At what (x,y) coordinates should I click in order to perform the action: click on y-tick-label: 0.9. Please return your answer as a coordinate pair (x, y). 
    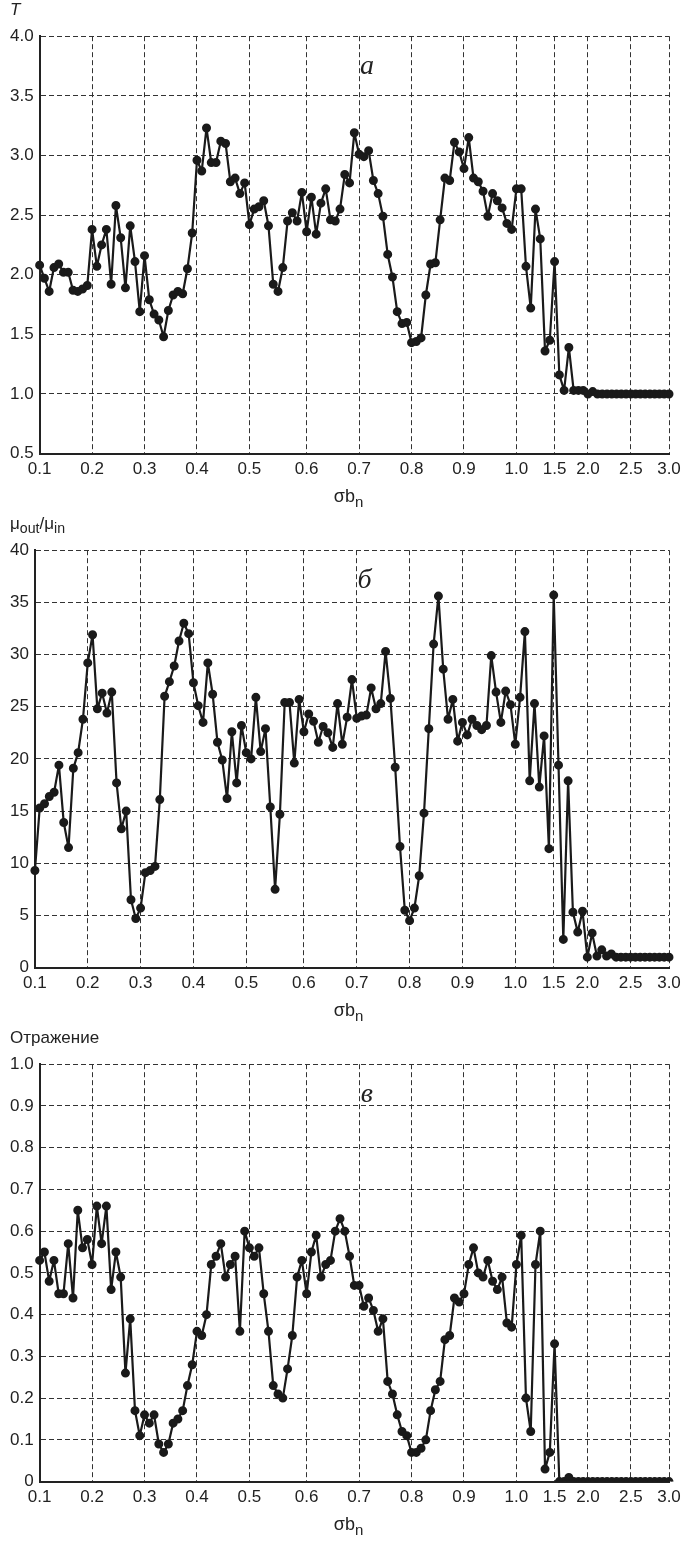
    Looking at the image, I should click on (21, 1105).